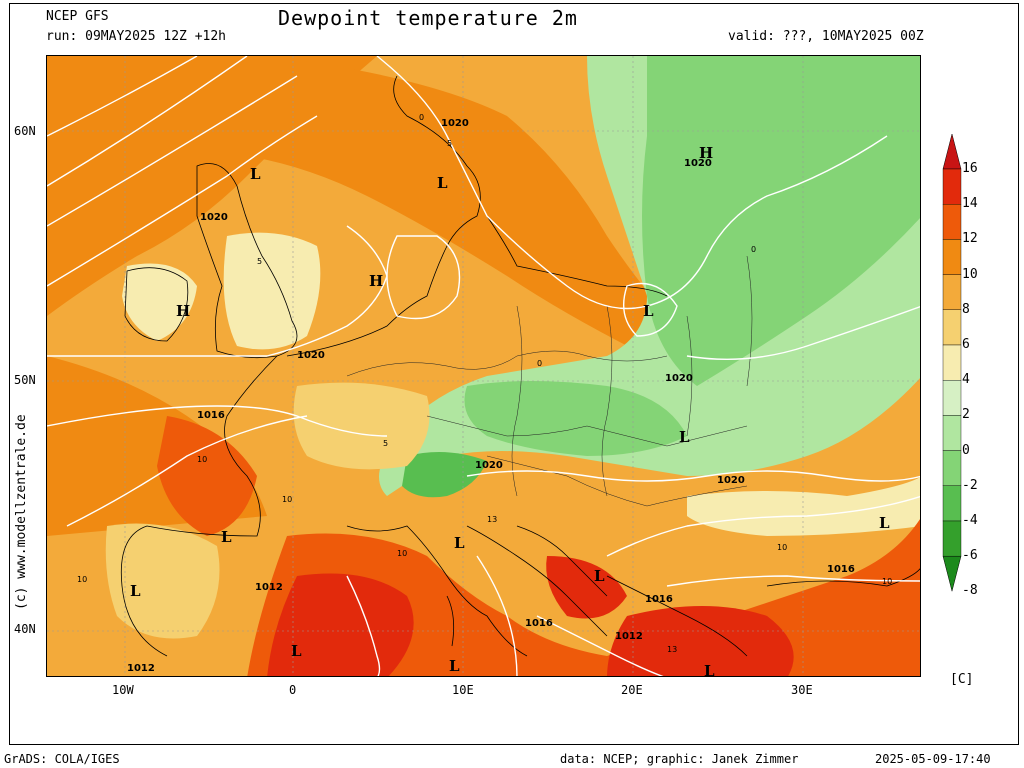  Describe the element at coordinates (25, 629) in the screenshot. I see `lat-label-40n: 40N` at that location.